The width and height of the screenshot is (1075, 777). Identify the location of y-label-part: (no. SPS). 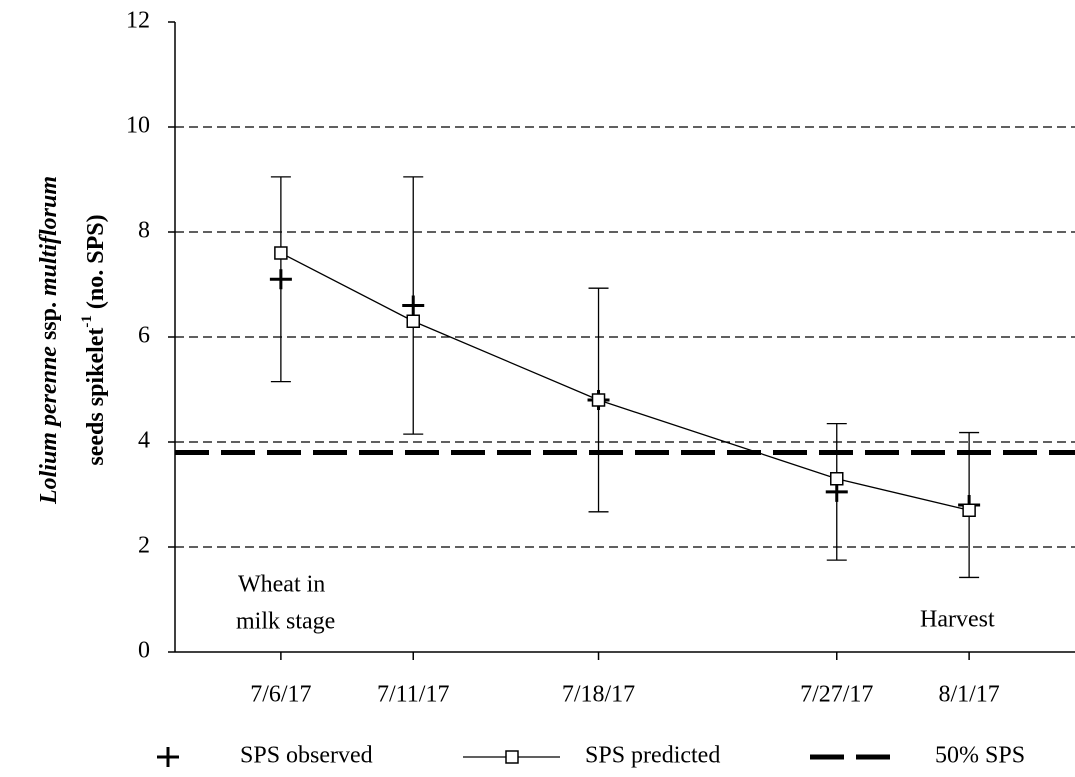
(96, 264).